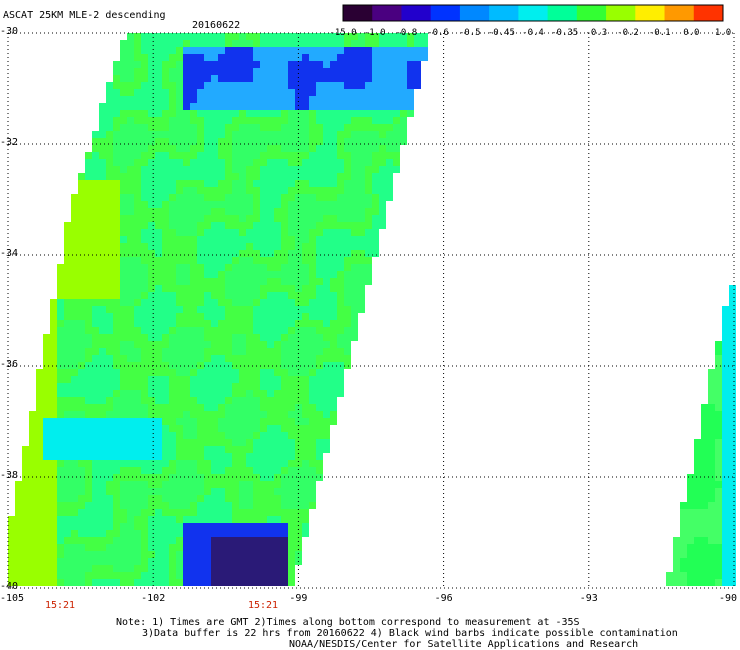  Describe the element at coordinates (416, 13) in the screenshot. I see `colorbar-swatch` at that location.